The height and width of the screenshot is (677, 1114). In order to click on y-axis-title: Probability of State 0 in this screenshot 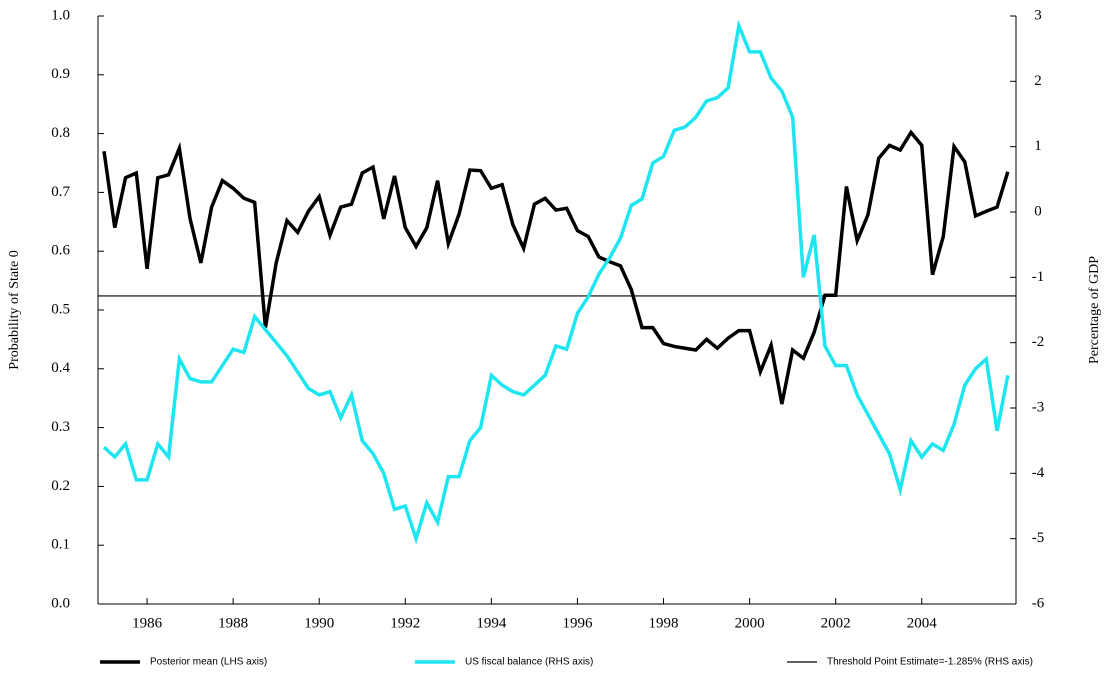, I will do `click(14, 309)`.